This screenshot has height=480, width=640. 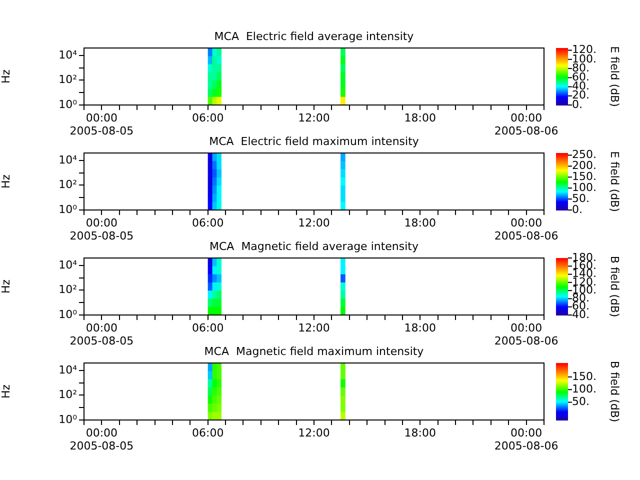 I want to click on chart-title: MCA Magnetic field average intensity, so click(x=314, y=246).